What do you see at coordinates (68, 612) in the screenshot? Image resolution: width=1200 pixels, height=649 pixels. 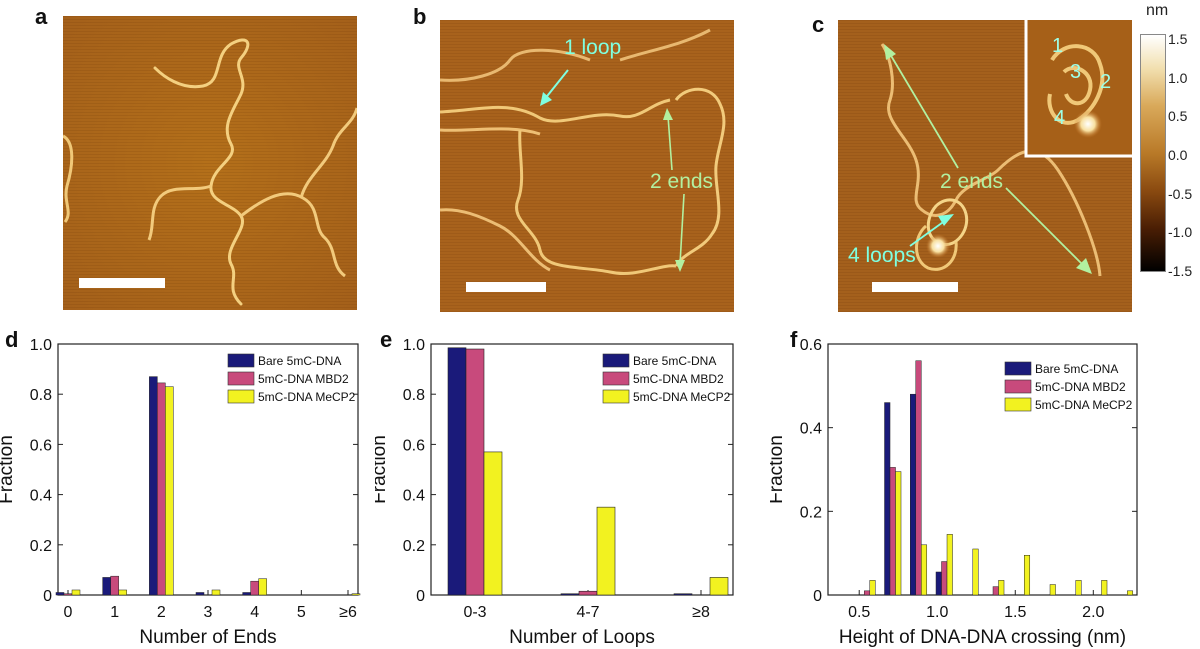 I see `x-tick-label: 0` at bounding box center [68, 612].